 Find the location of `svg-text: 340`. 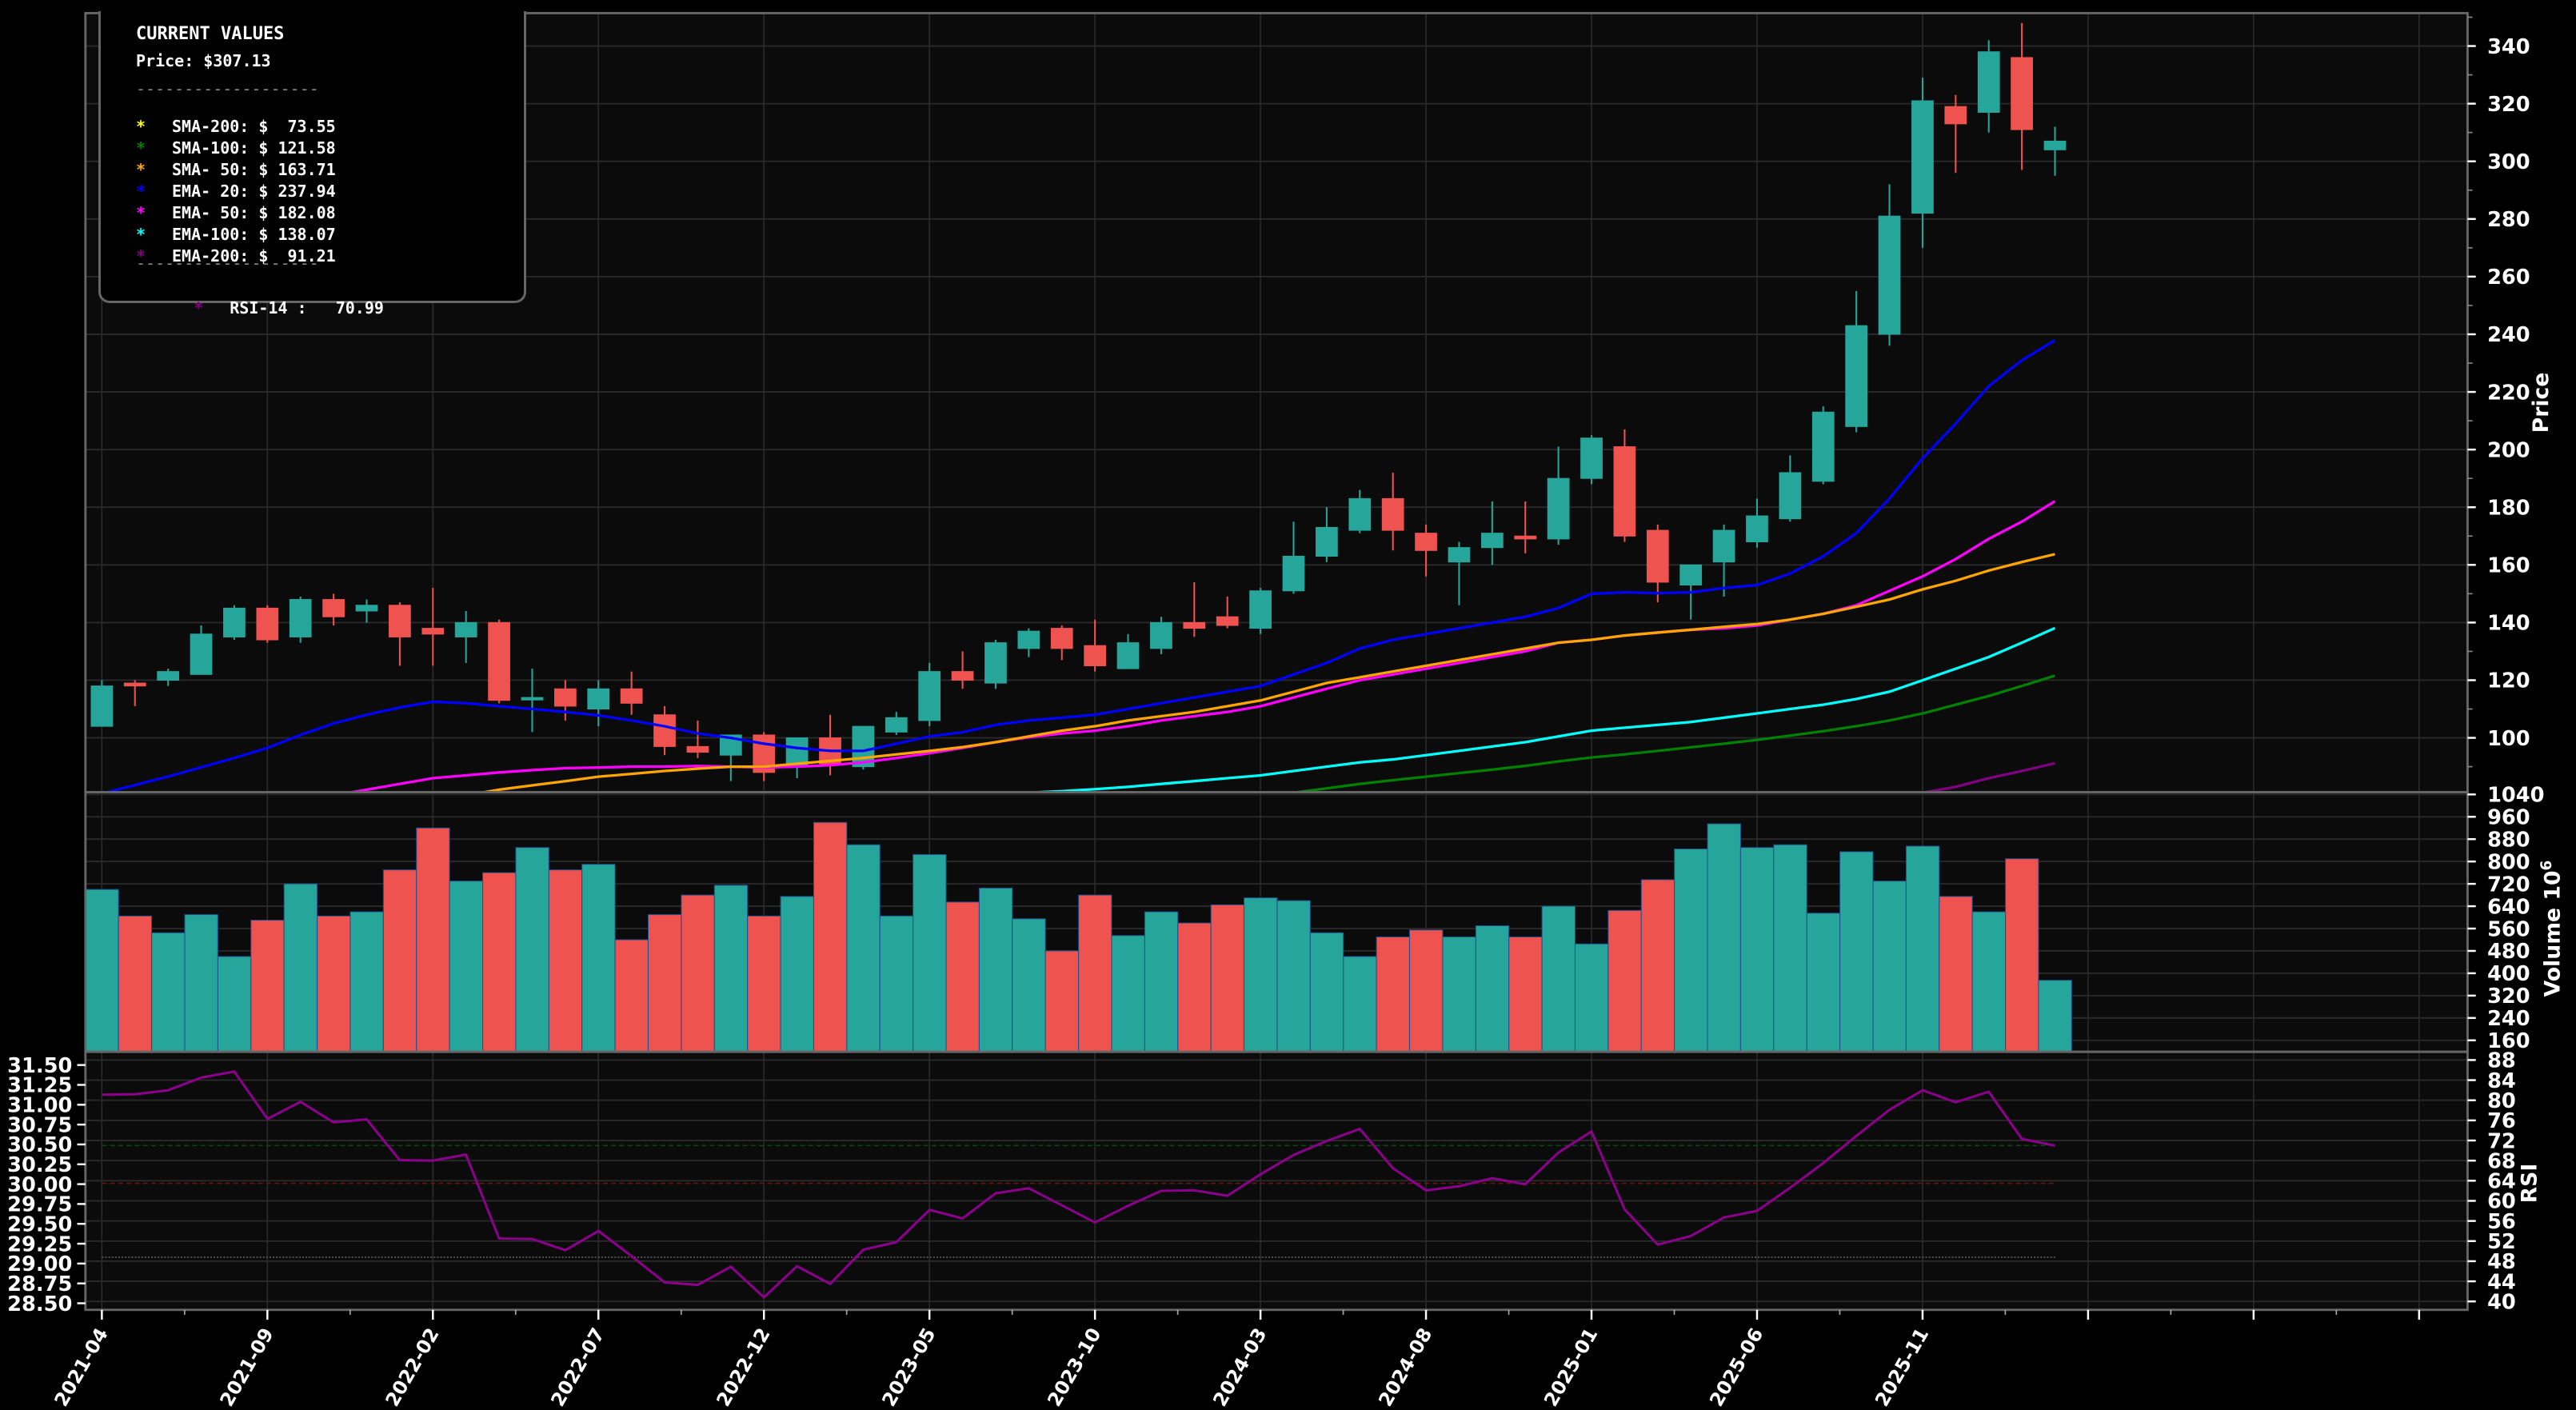

svg-text: 340 is located at coordinates (2509, 47).